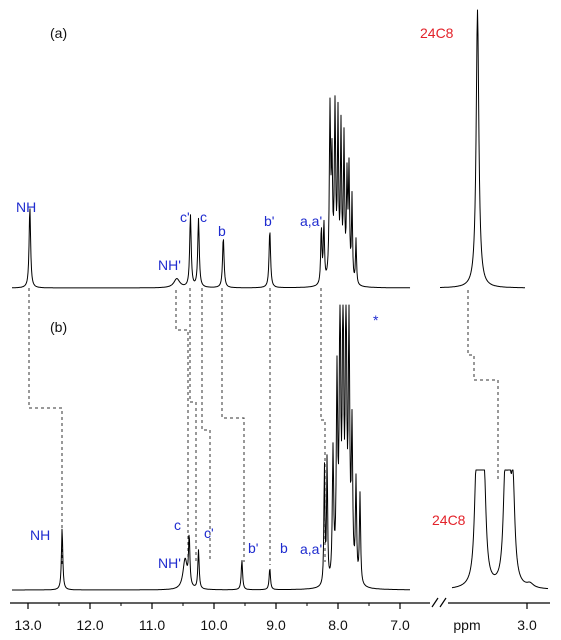 This screenshot has height=640, width=561. What do you see at coordinates (185, 217) in the screenshot?
I see `peak-label-a-c-prime: c'` at bounding box center [185, 217].